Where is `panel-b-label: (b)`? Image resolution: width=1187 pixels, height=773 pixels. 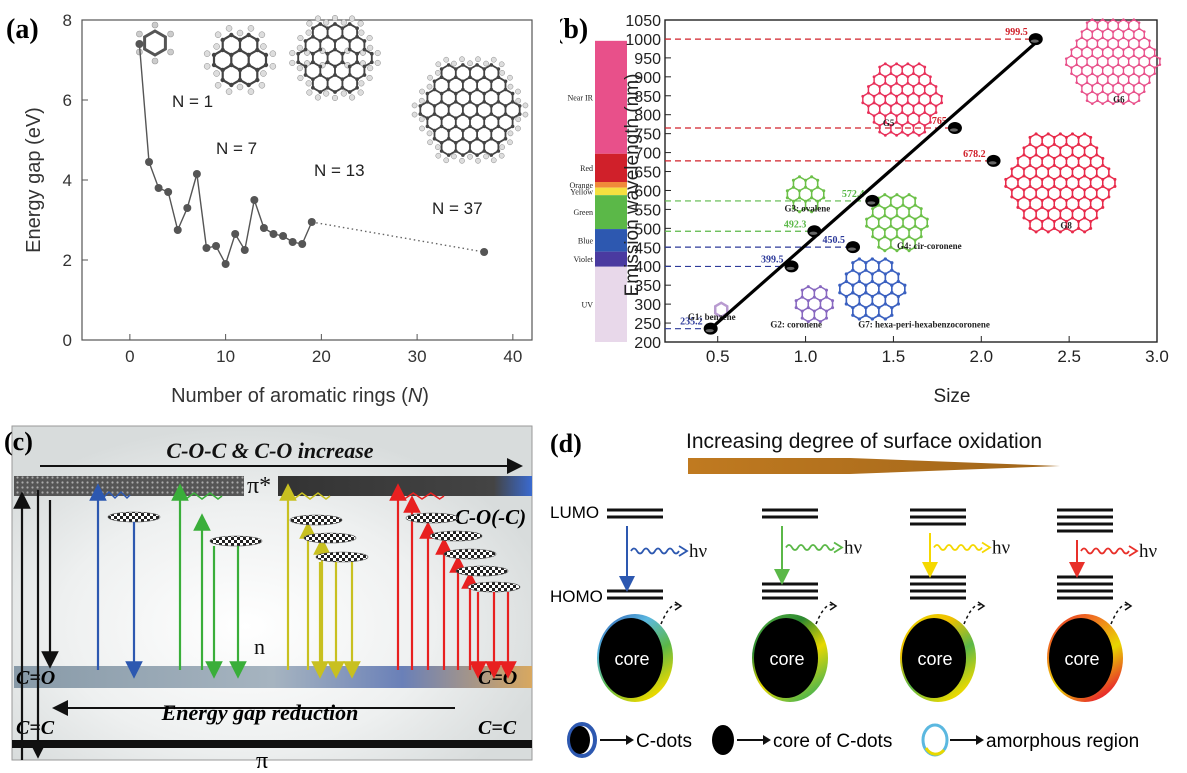
panel-b-label: (b) is located at coordinates (574, 29).